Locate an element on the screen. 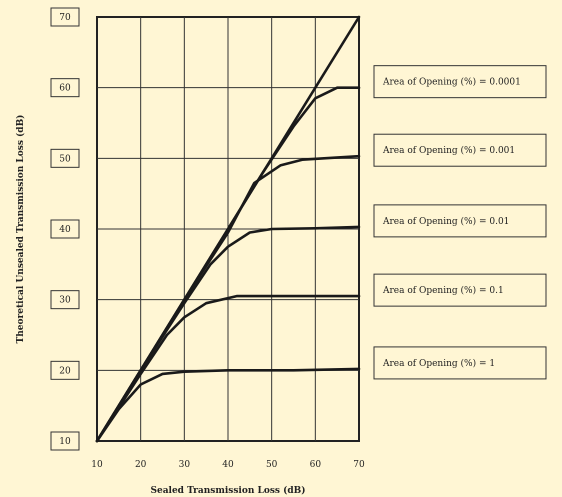  y-tick-label: 10 is located at coordinates (65, 442).